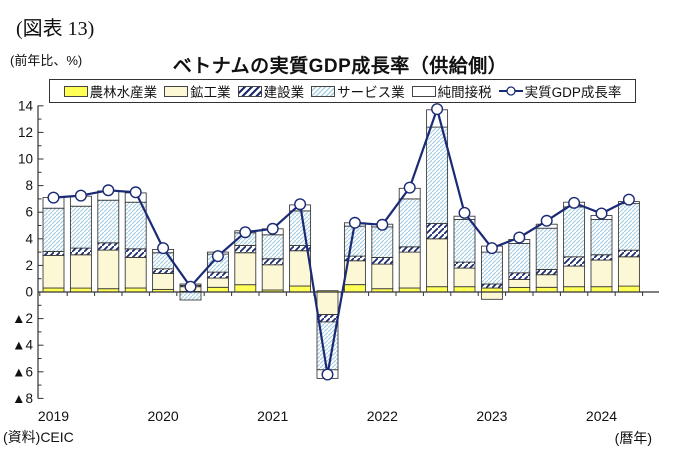  Describe the element at coordinates (46, 60) in the screenshot. I see `y-axis-unit-label: (前年比、%)` at that location.